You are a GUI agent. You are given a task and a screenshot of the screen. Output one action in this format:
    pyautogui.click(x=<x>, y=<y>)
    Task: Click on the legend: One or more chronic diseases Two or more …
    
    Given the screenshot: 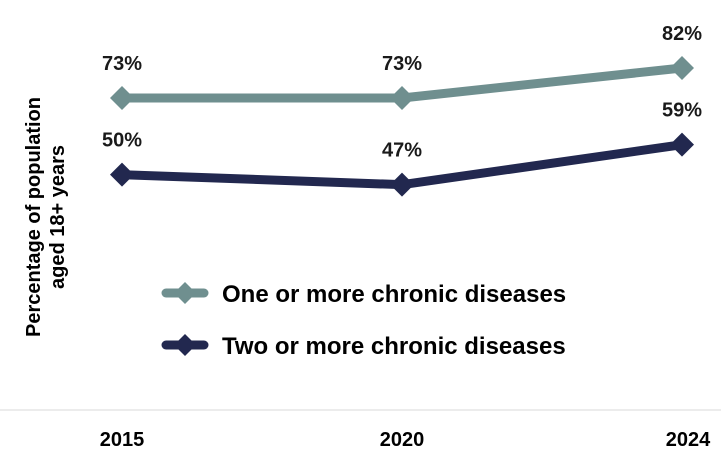 What is the action you would take?
    pyautogui.click(x=363, y=320)
    